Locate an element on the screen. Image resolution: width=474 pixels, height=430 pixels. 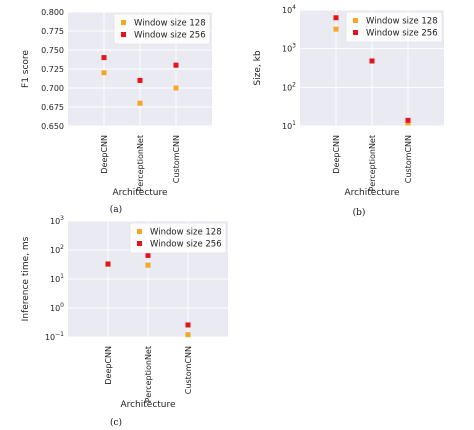
y-tick-label: 10⁰ is located at coordinates (57, 307).